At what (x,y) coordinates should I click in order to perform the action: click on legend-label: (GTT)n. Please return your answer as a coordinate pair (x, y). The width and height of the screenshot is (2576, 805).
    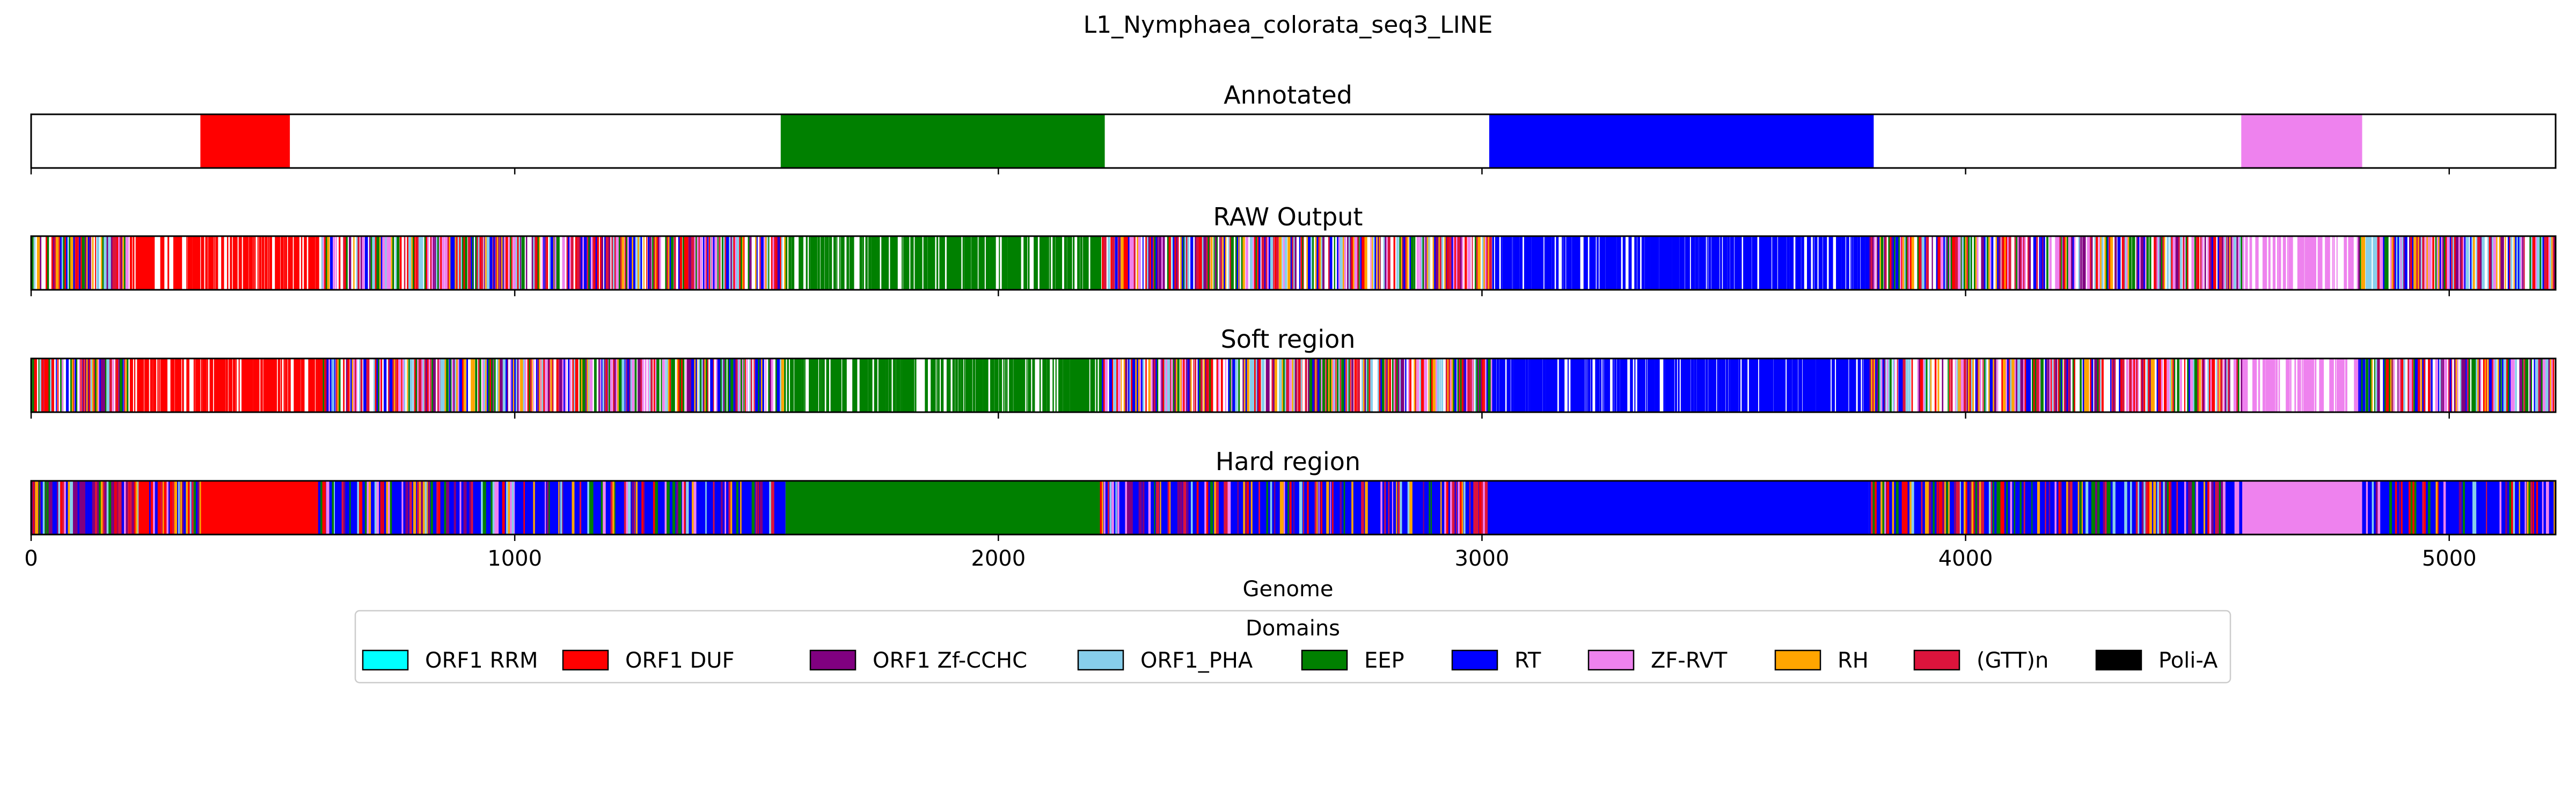
    Looking at the image, I should click on (2012, 660).